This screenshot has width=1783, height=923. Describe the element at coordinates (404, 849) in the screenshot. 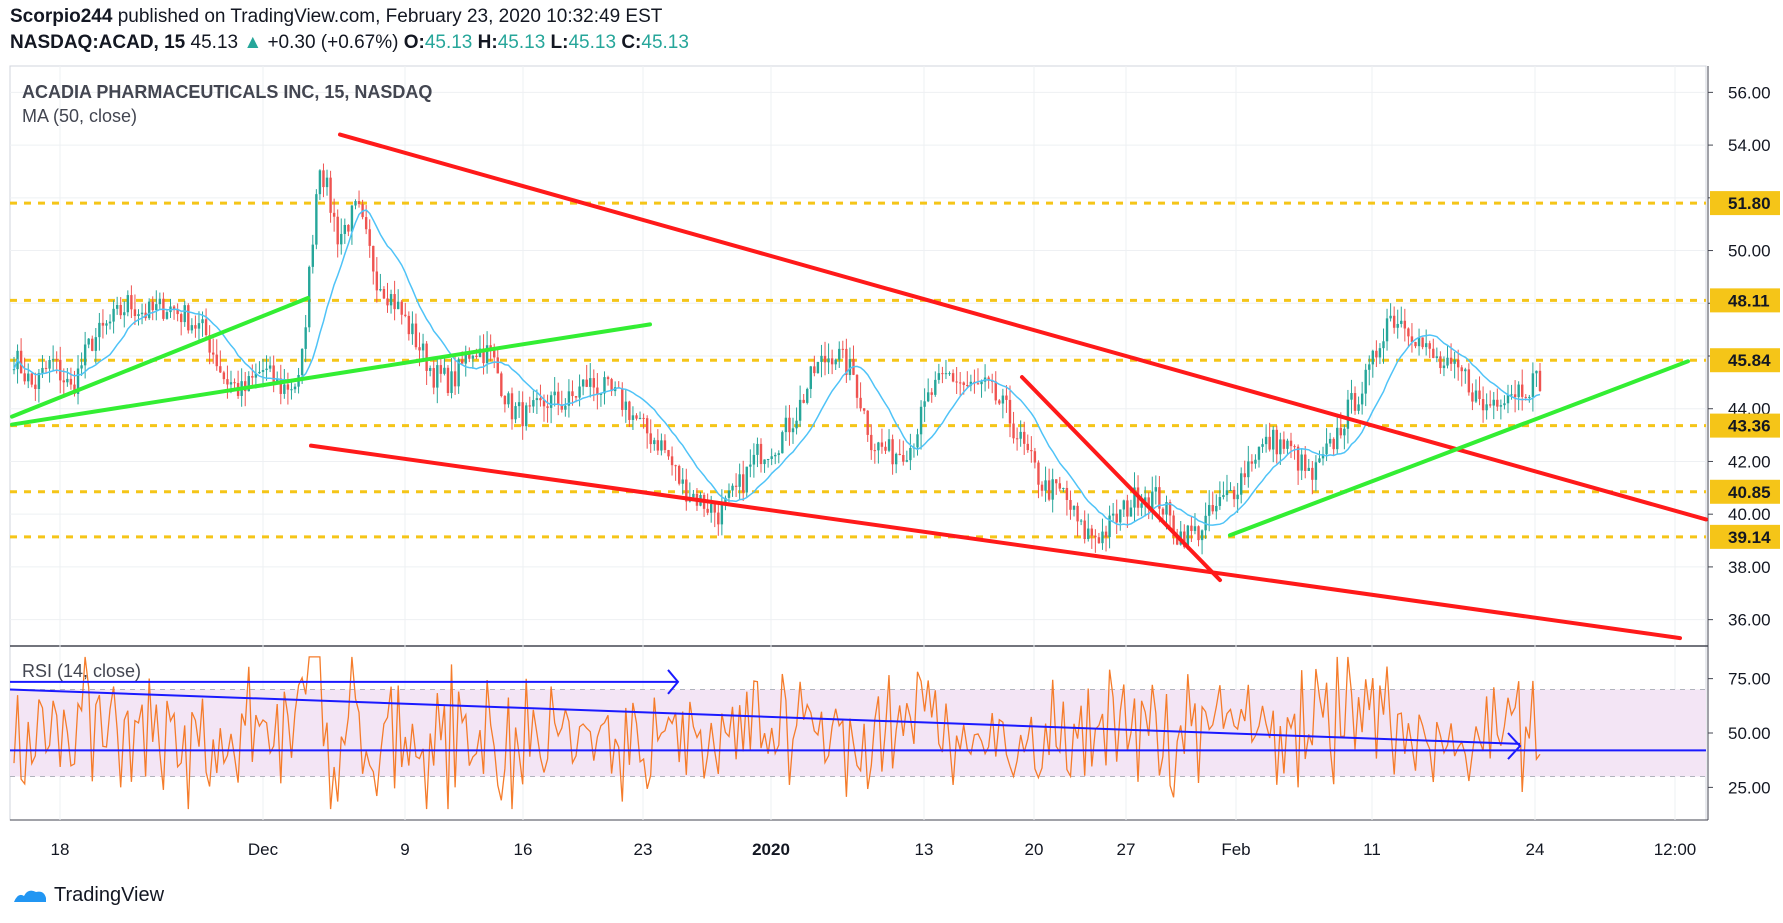

I see `x-tick-label: 9` at that location.